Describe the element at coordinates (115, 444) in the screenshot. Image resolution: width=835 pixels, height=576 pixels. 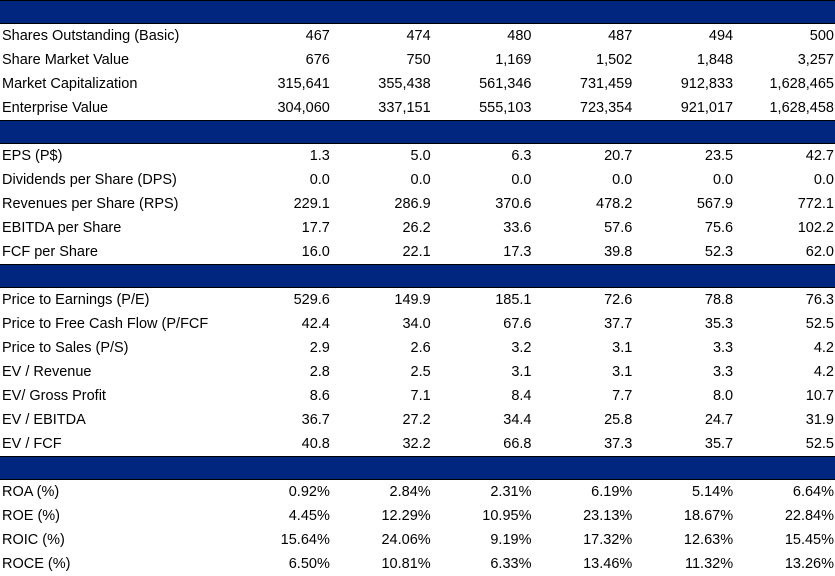
I see `row-label: EV / FCF` at that location.